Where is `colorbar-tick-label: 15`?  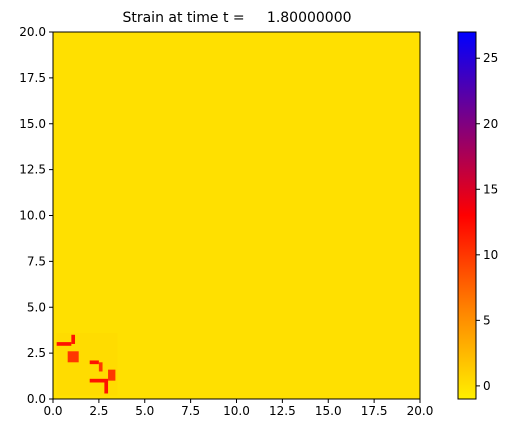
colorbar-tick-label: 15 is located at coordinates (490, 189).